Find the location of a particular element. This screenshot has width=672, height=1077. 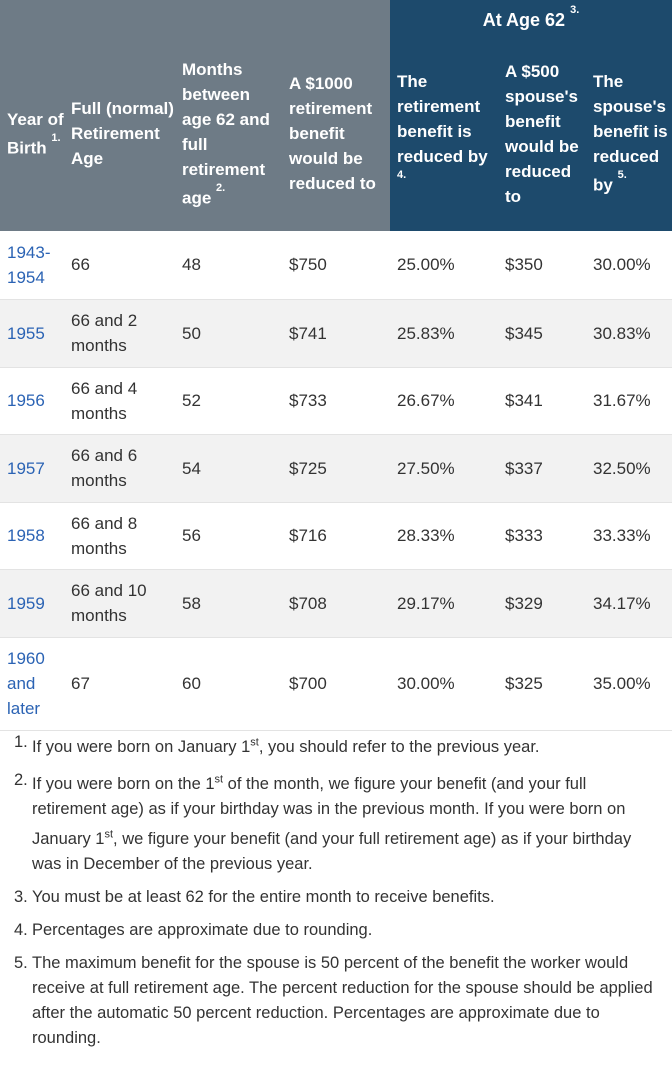

cell-spouse-benefit-reduced-by: 31.67% is located at coordinates (622, 400).